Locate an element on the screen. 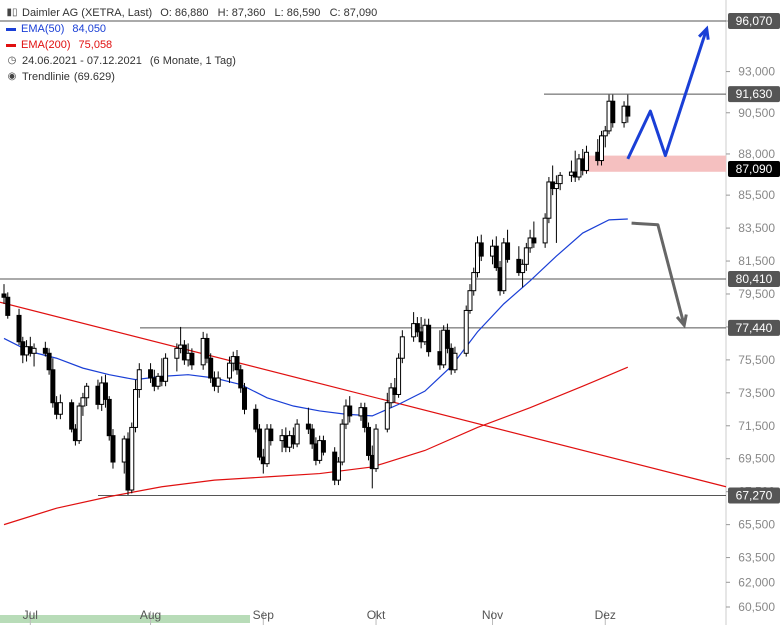 Image resolution: width=780 pixels, height=625 pixels. y-axis-tick-label: 69,500 is located at coordinates (756, 459).